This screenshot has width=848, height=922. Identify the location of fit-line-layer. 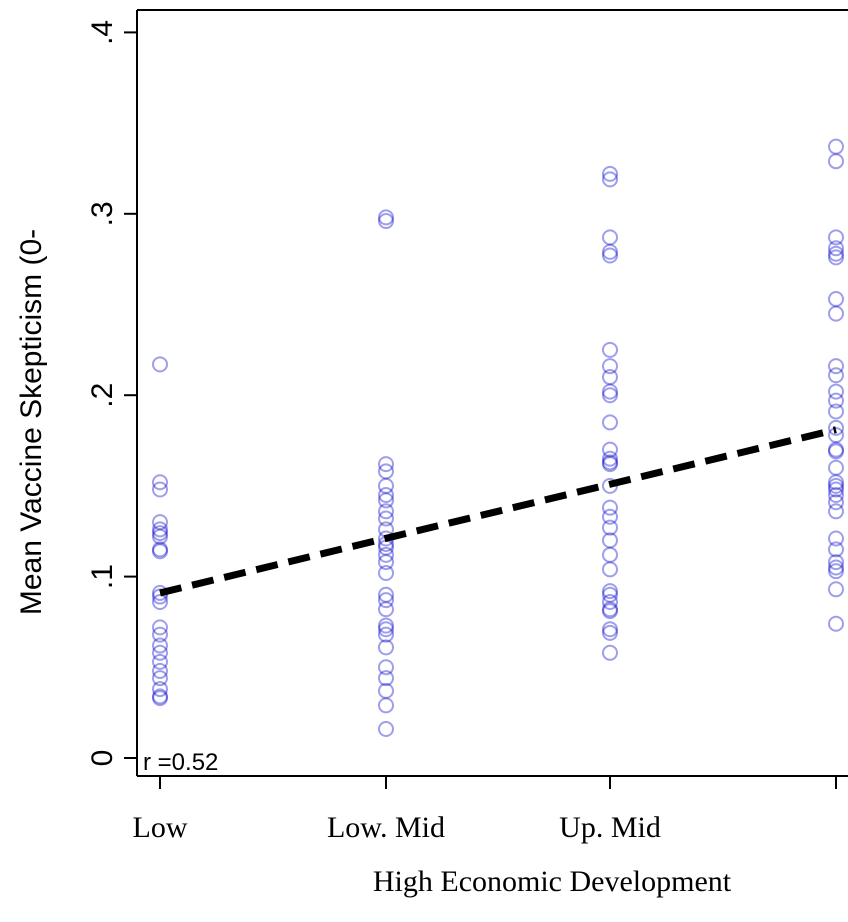
(498, 511).